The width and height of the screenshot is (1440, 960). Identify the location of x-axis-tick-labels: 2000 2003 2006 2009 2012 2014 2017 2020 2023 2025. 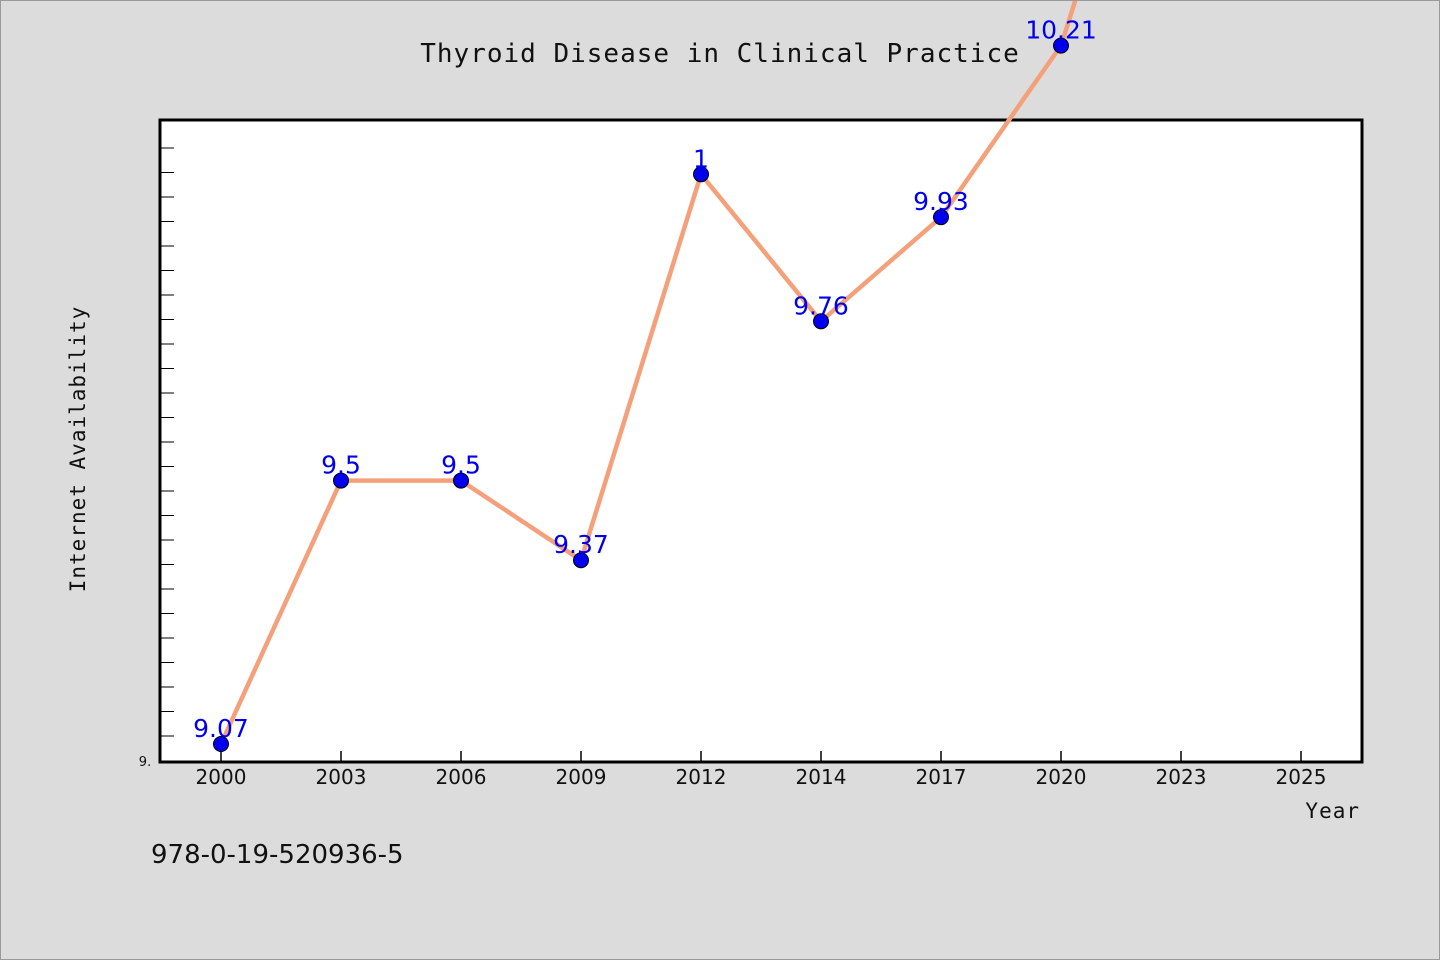
(761, 777).